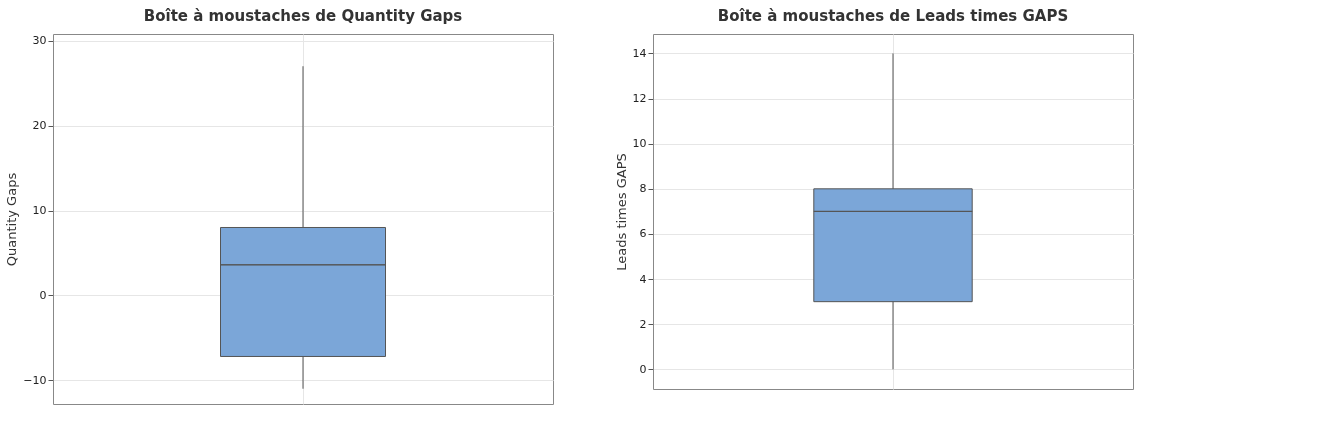  What do you see at coordinates (643, 234) in the screenshot?
I see `y-tick-label: 6` at bounding box center [643, 234].